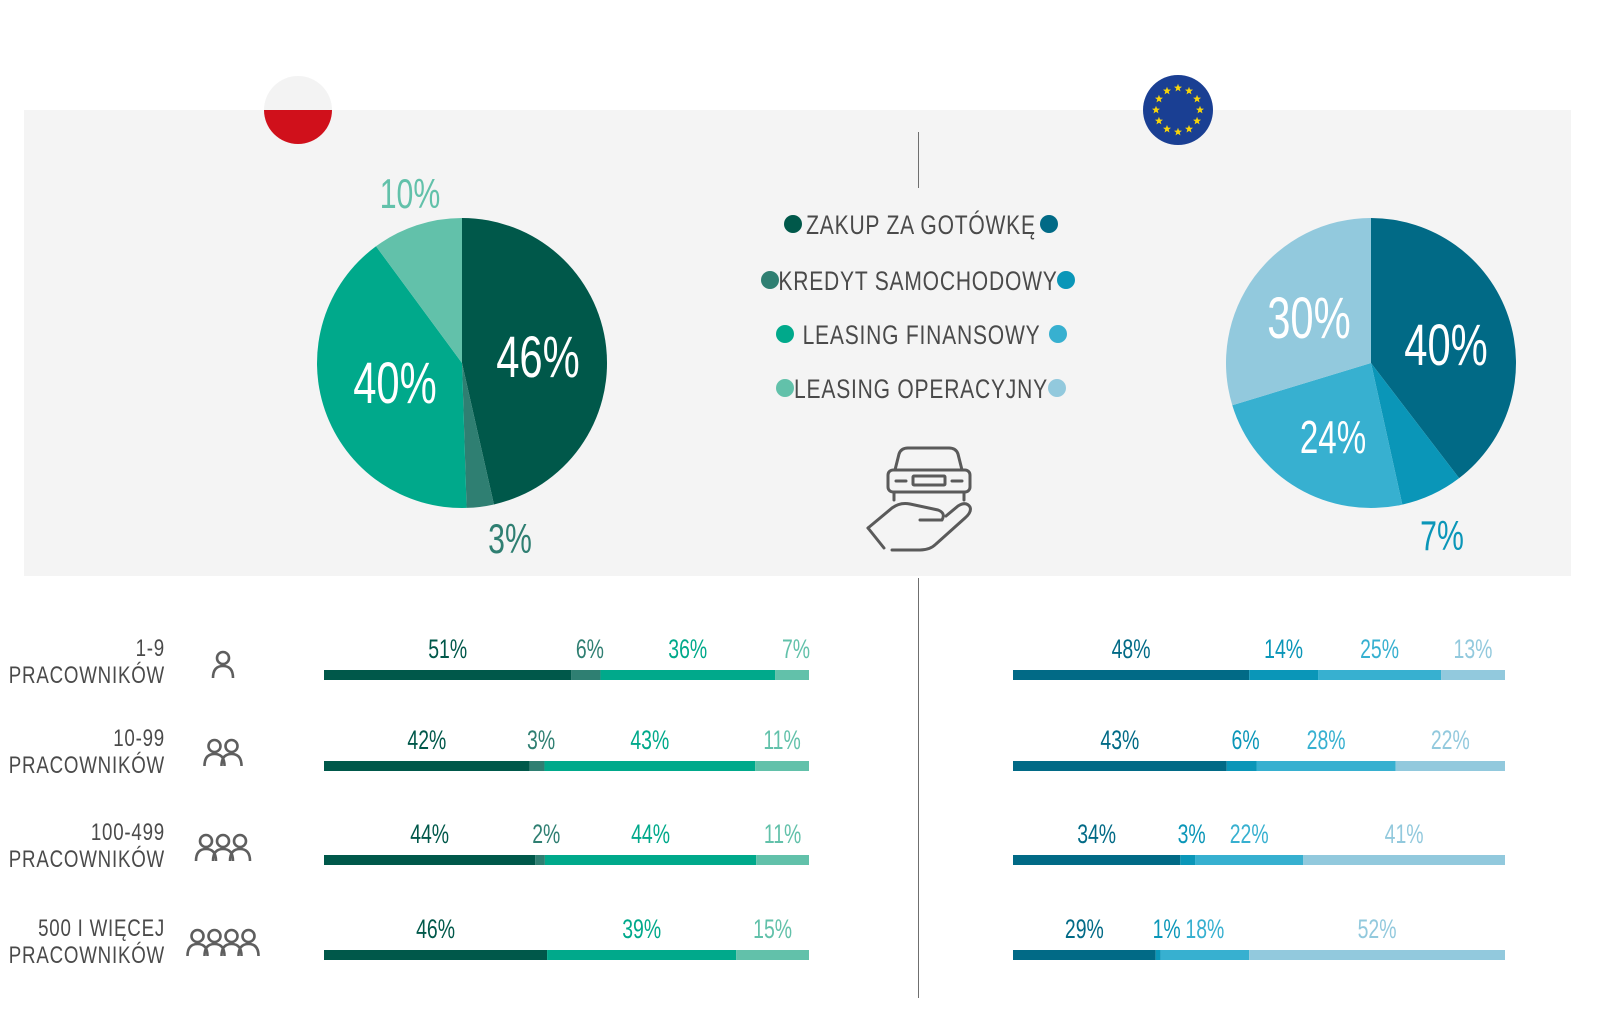  I want to click on company-size-icons, so click(223, 803).